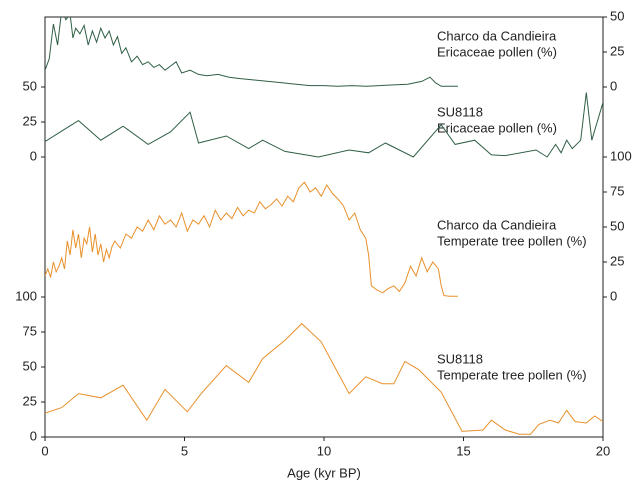 The width and height of the screenshot is (638, 490). Describe the element at coordinates (324, 472) in the screenshot. I see `x-axis-label: Age (kyr BP)` at that location.